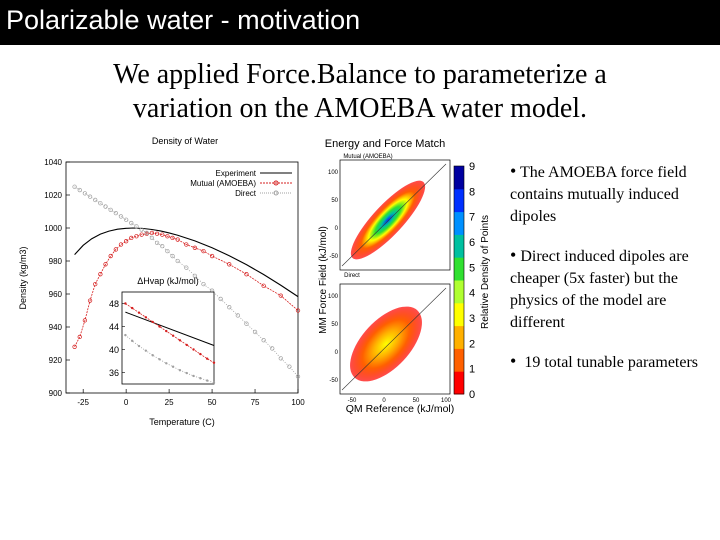  What do you see at coordinates (23, 277) in the screenshot?
I see `density-ylabel: Density (kg/m3)` at bounding box center [23, 277].